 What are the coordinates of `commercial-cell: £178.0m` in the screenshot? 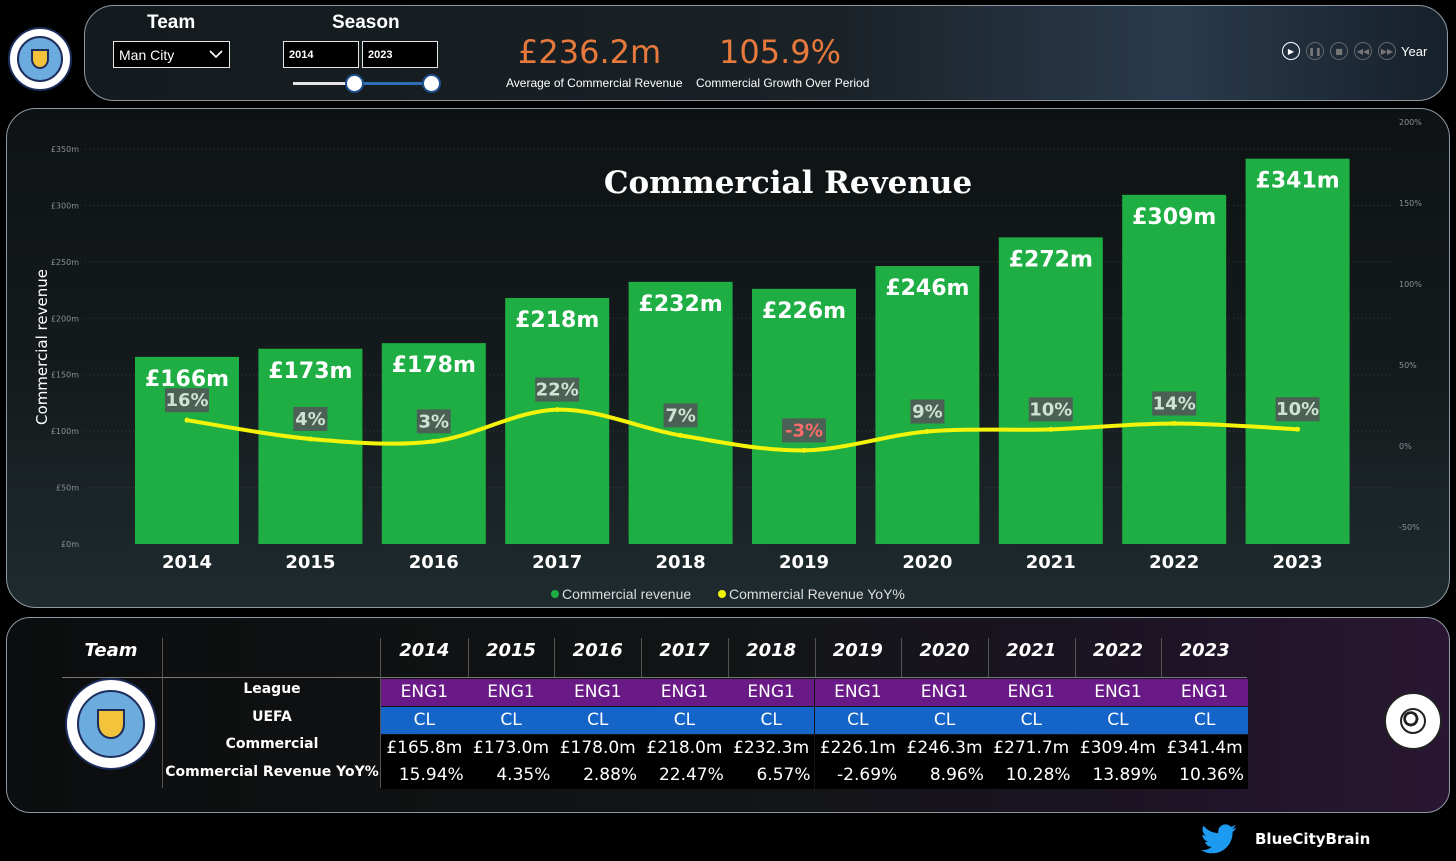 It's located at (598, 748).